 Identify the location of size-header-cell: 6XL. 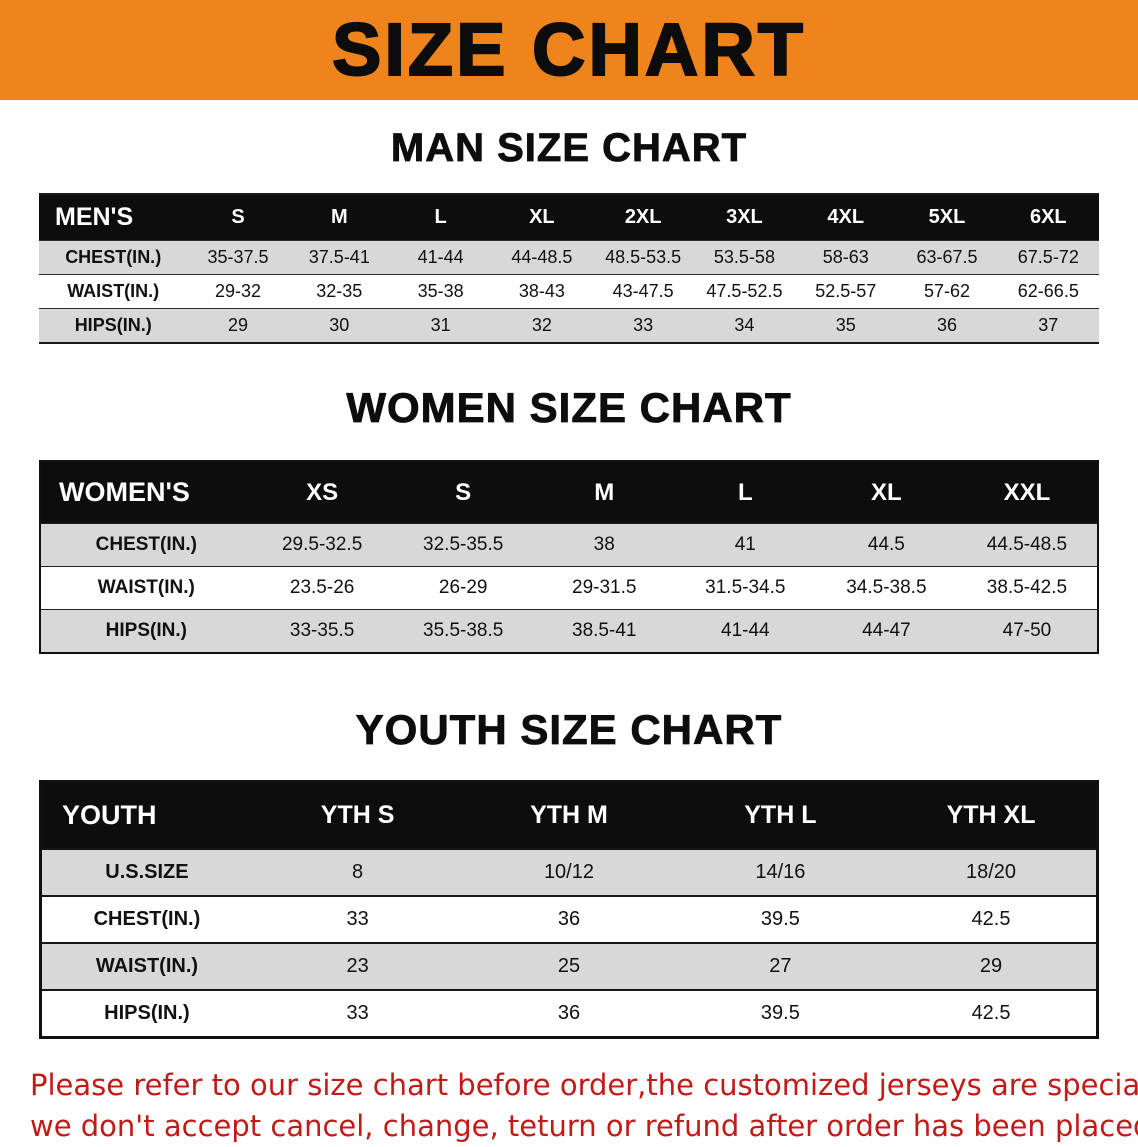
(1048, 217).